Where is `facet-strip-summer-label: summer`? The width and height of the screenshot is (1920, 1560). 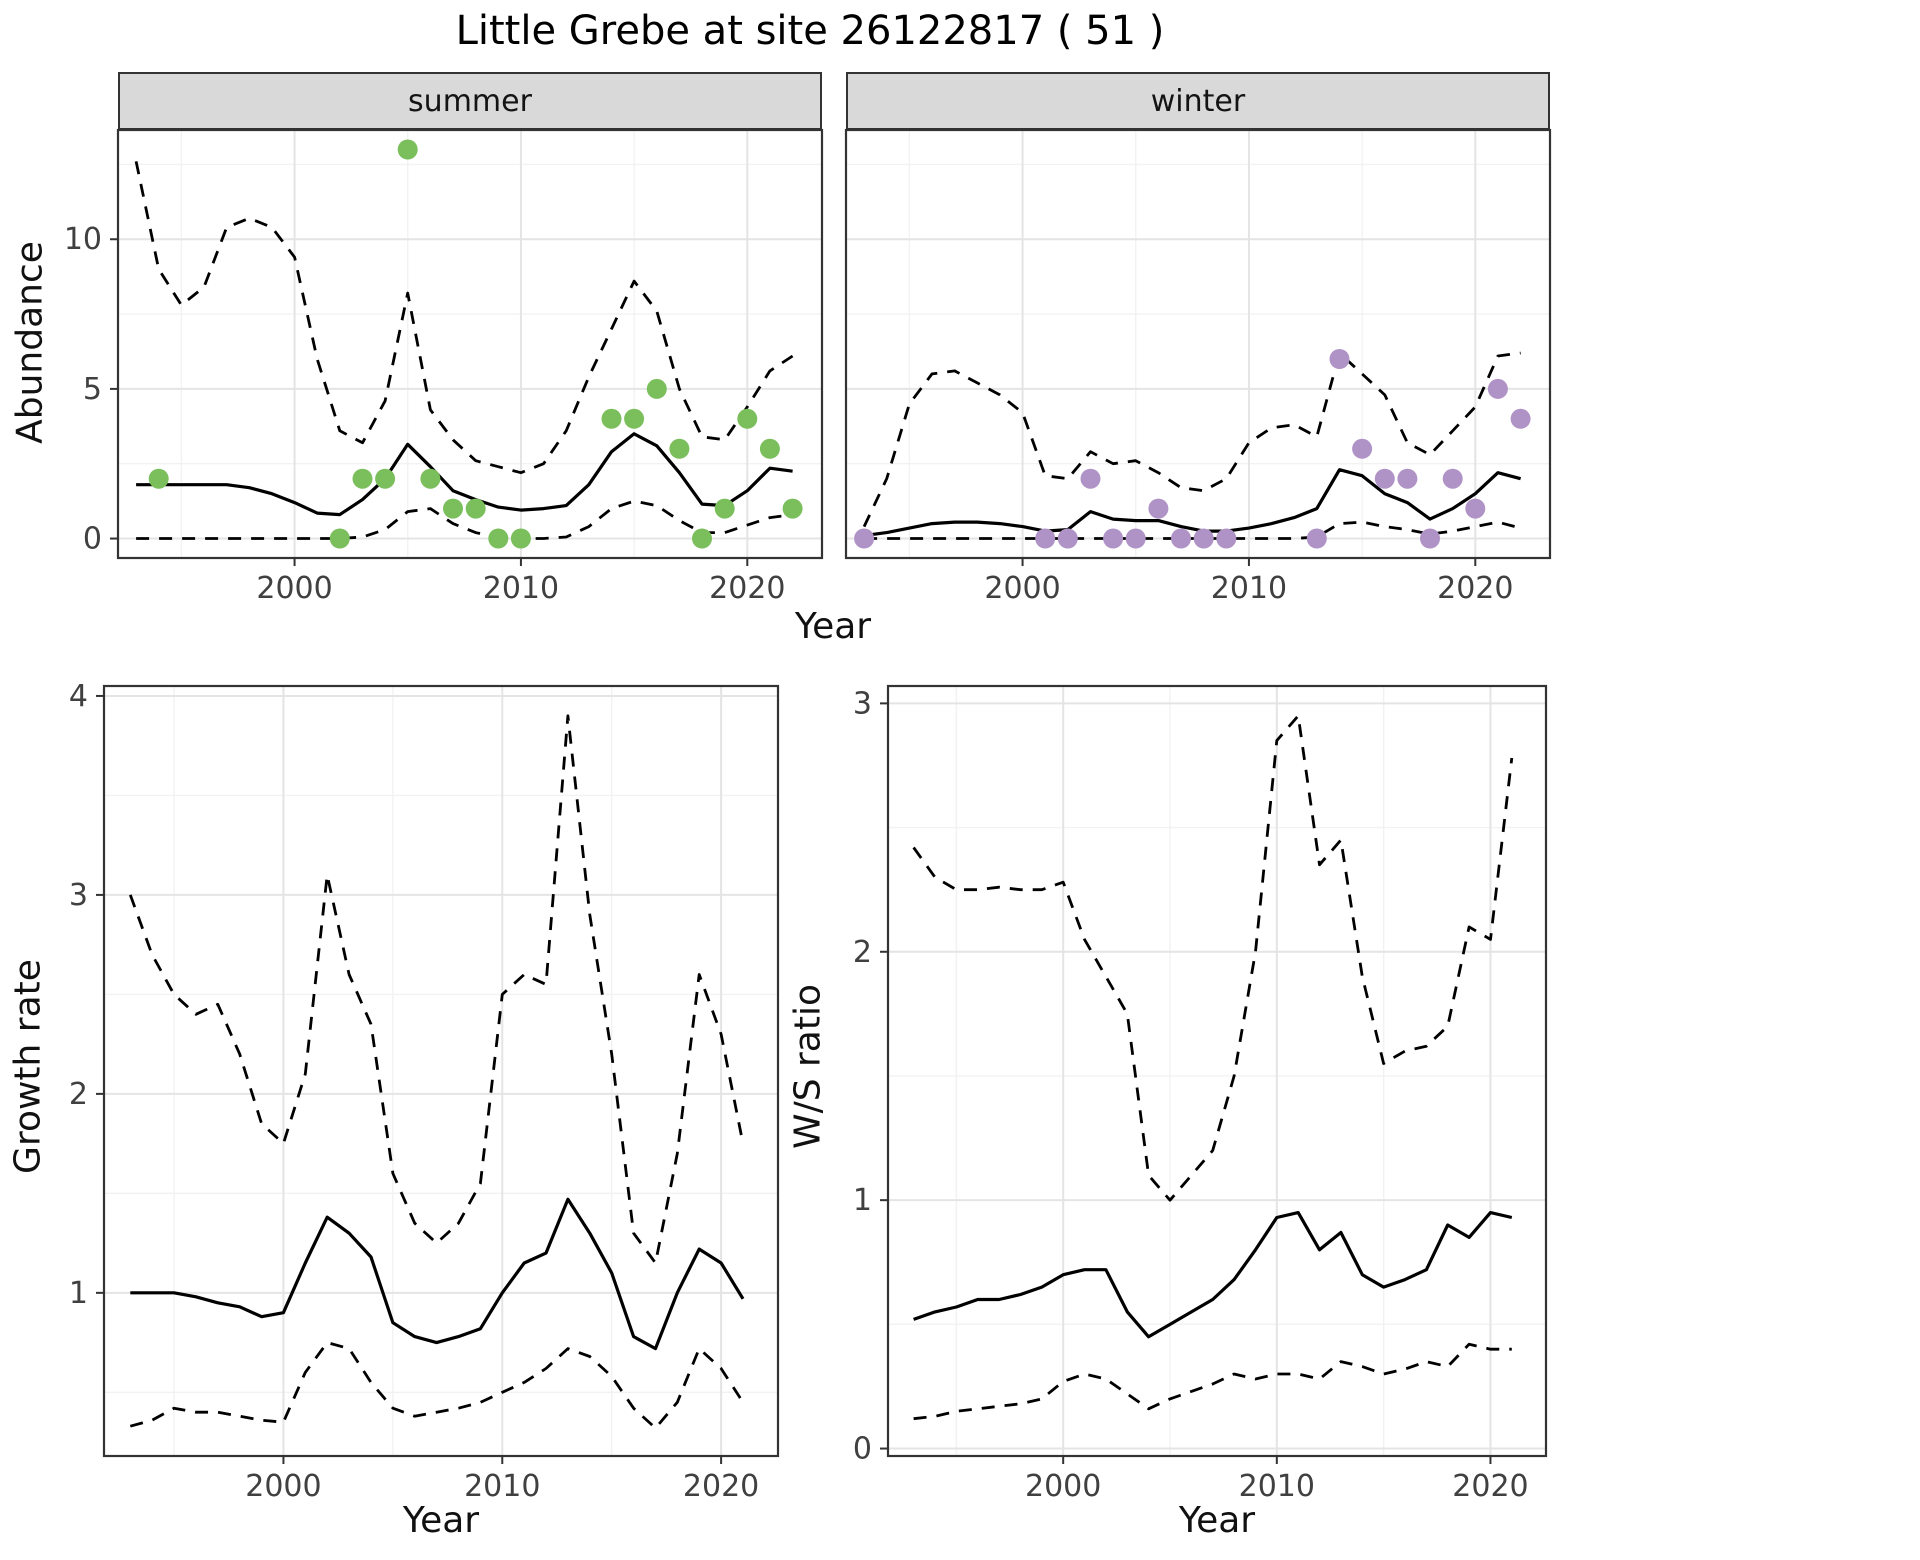 facet-strip-summer-label: summer is located at coordinates (470, 101).